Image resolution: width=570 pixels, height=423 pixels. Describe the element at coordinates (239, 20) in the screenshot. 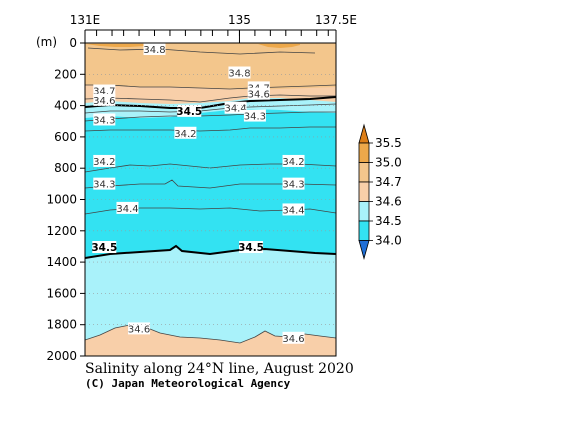

I see `x-tick-label: 135` at that location.